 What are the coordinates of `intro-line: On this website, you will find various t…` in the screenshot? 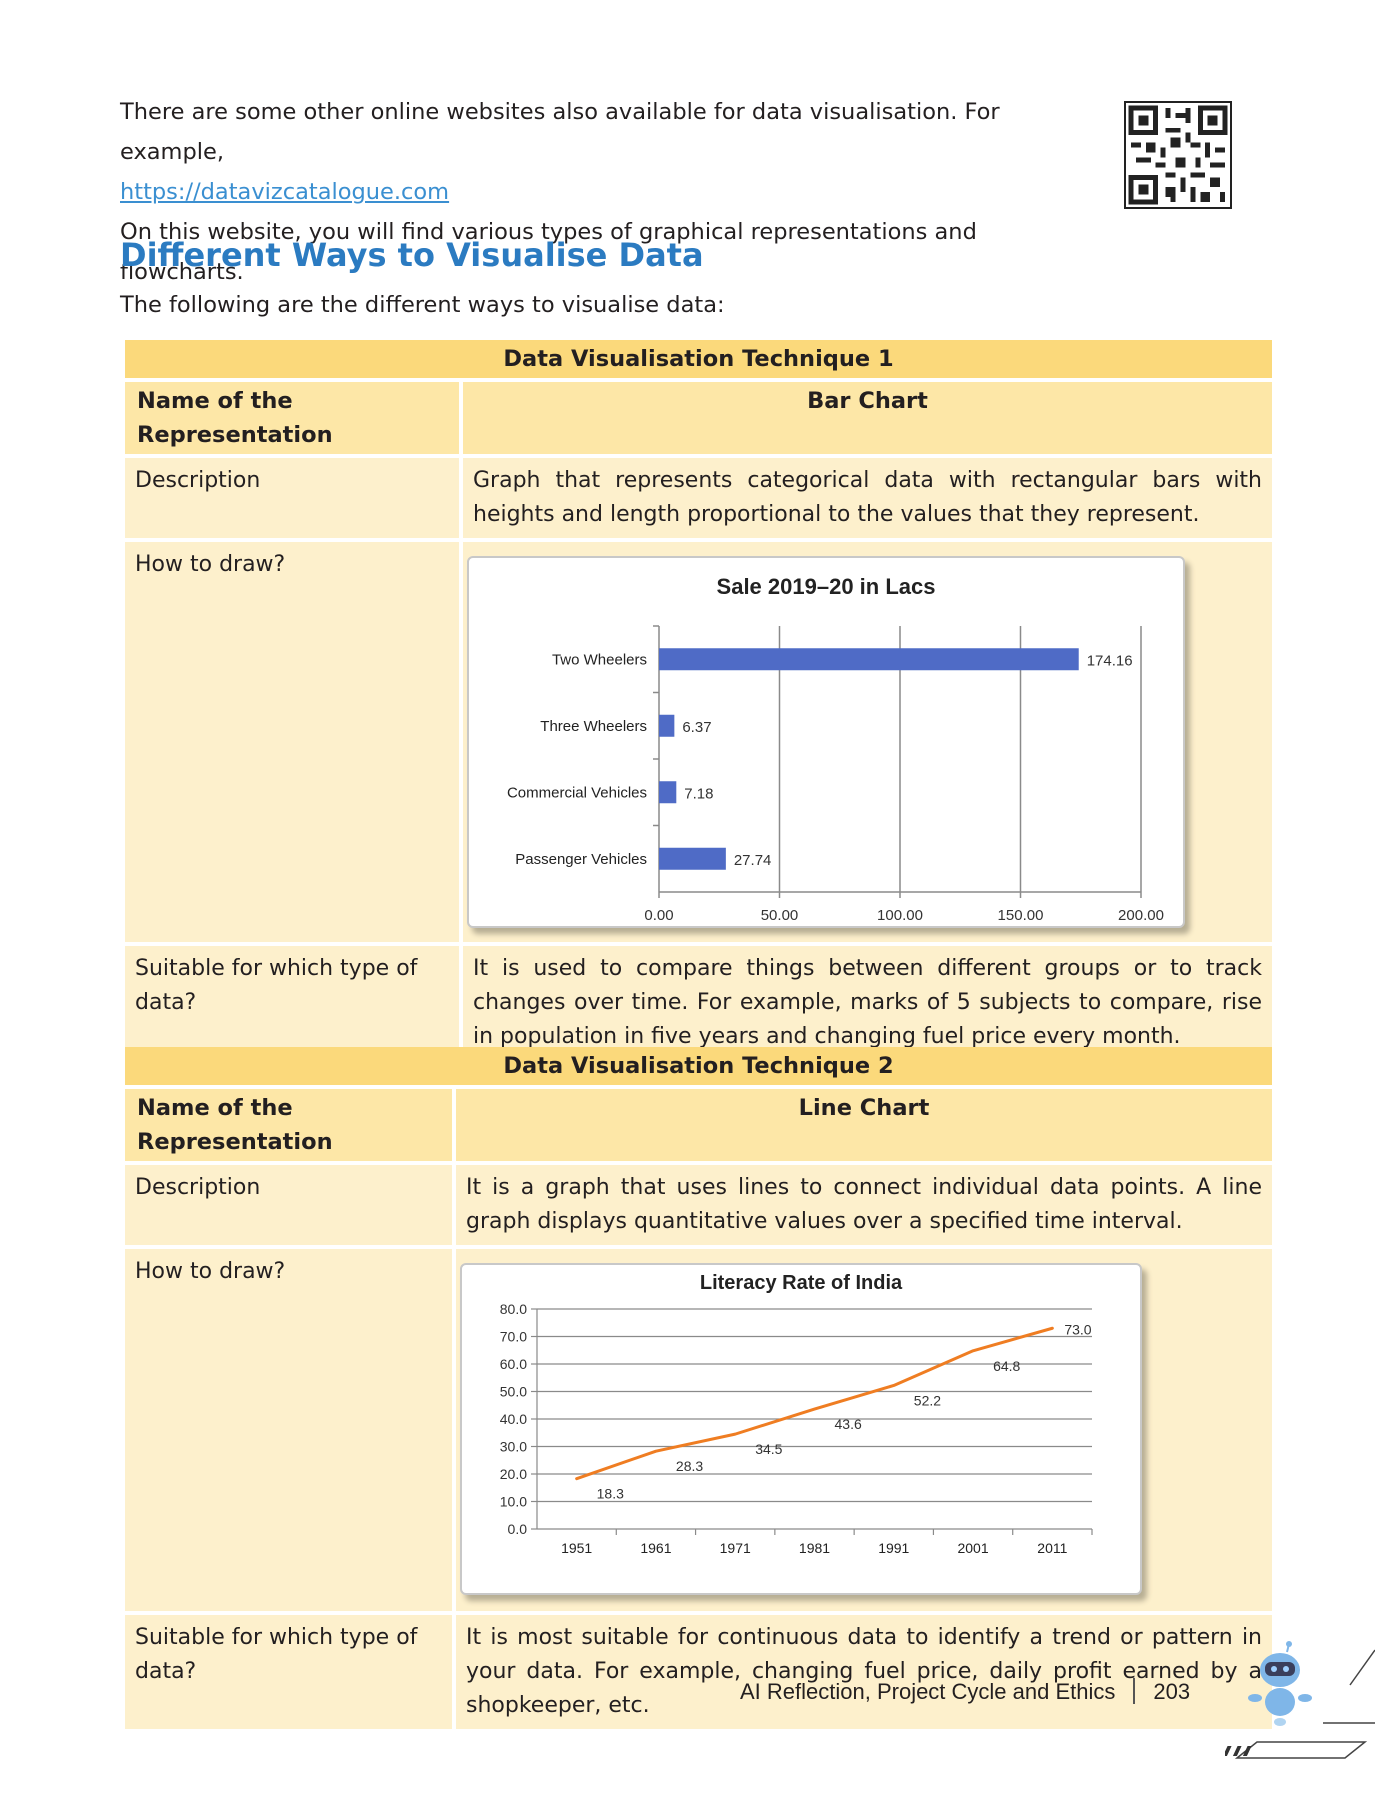 It's located at (548, 252).